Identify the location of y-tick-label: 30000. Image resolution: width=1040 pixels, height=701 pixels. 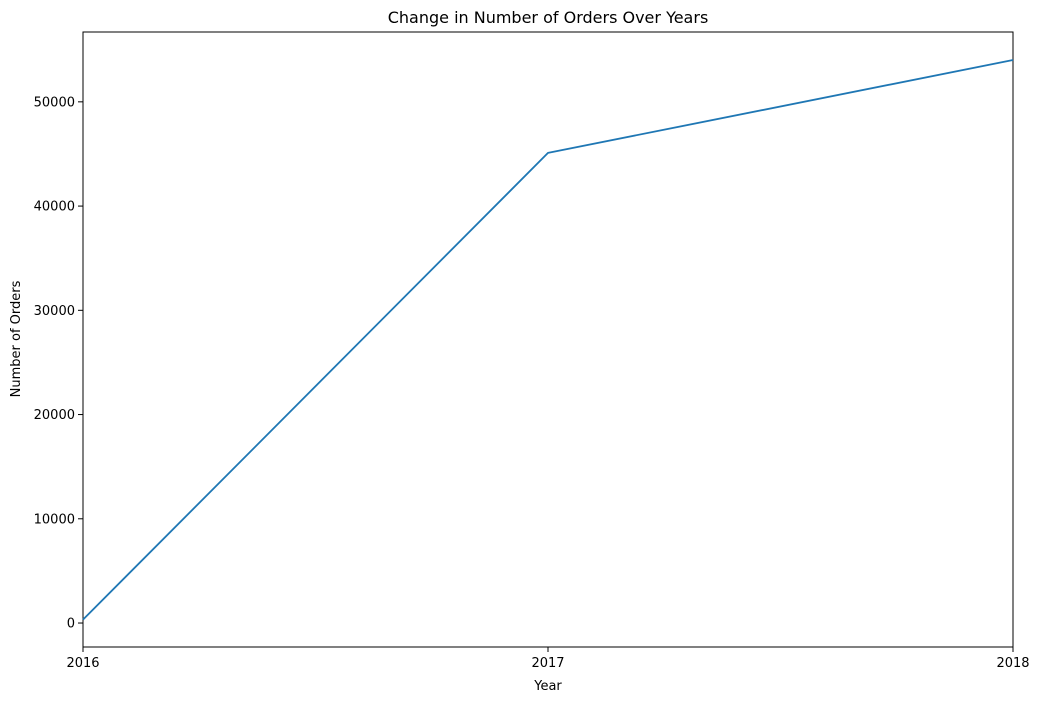
(54, 311).